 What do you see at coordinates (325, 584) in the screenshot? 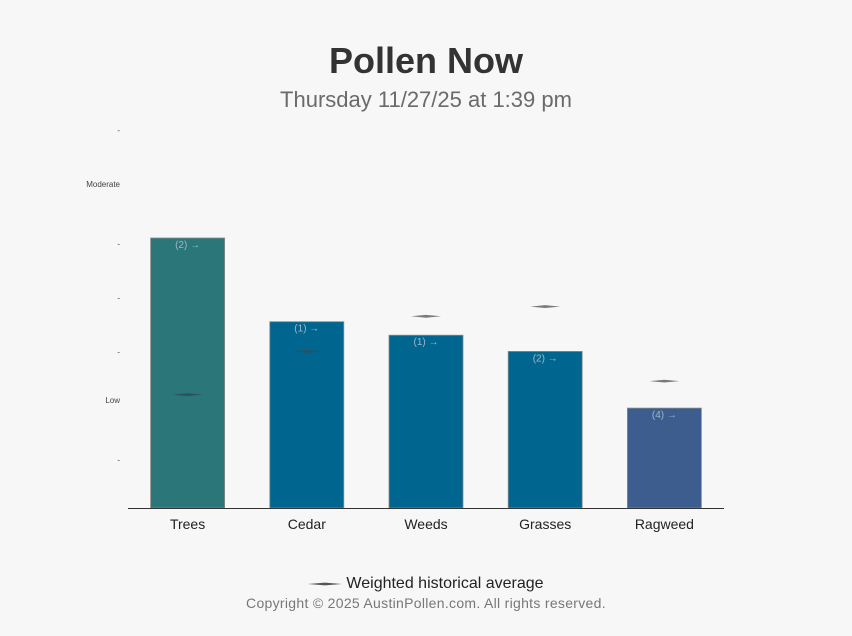
I see `legend-swatch-icon` at bounding box center [325, 584].